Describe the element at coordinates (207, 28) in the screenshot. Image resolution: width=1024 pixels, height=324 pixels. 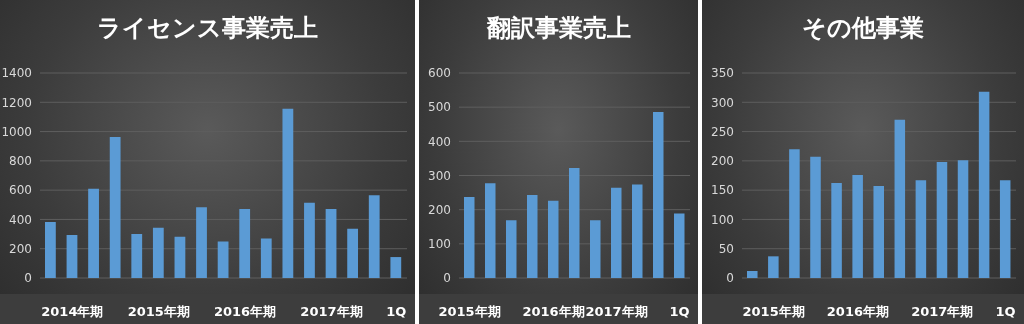
I see `chart-title: ライセンス事業売上` at that location.